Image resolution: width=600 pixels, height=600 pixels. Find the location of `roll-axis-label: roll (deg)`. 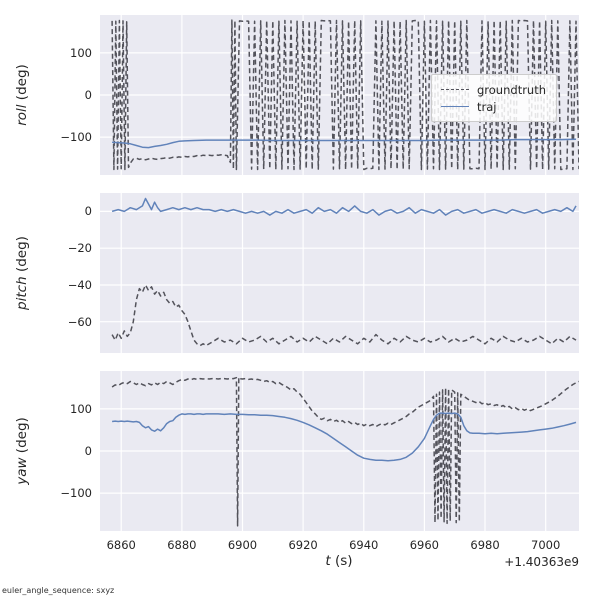

roll-axis-label: roll (deg) is located at coordinates (22, 95).